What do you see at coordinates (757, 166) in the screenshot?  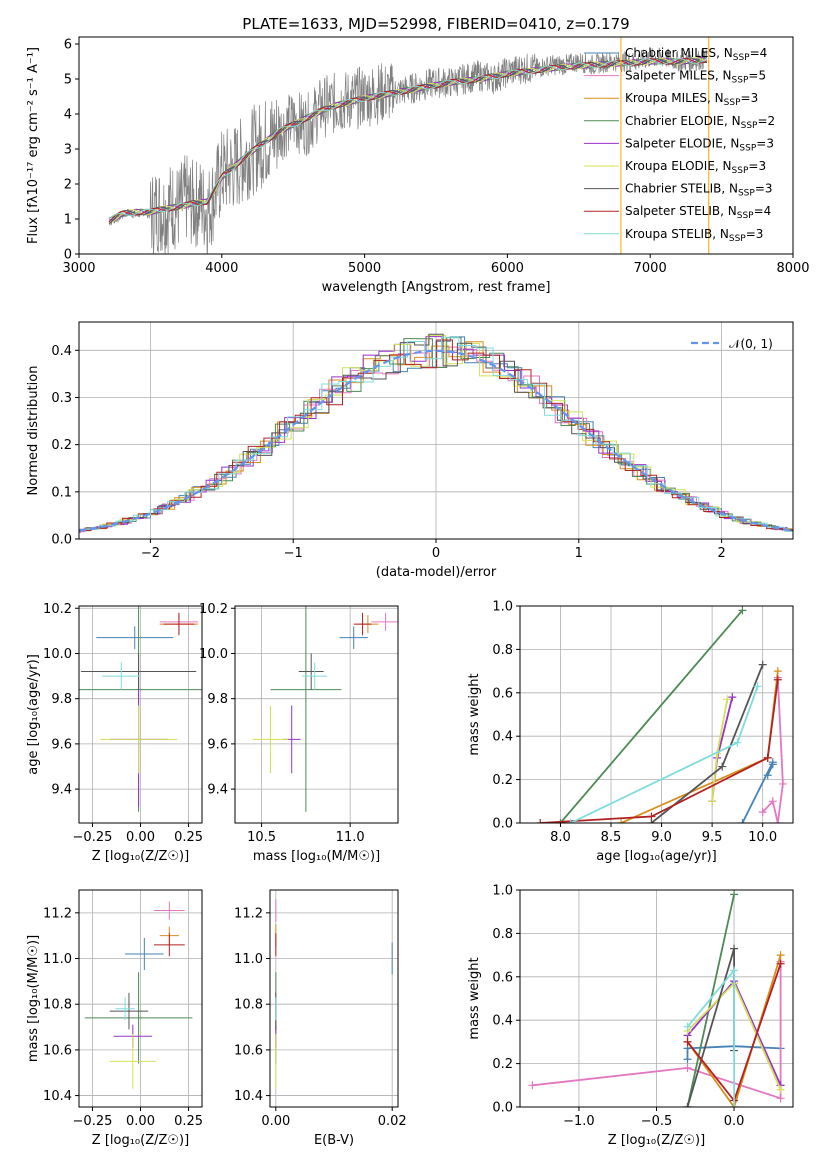 I see `legend-eq: =3` at bounding box center [757, 166].